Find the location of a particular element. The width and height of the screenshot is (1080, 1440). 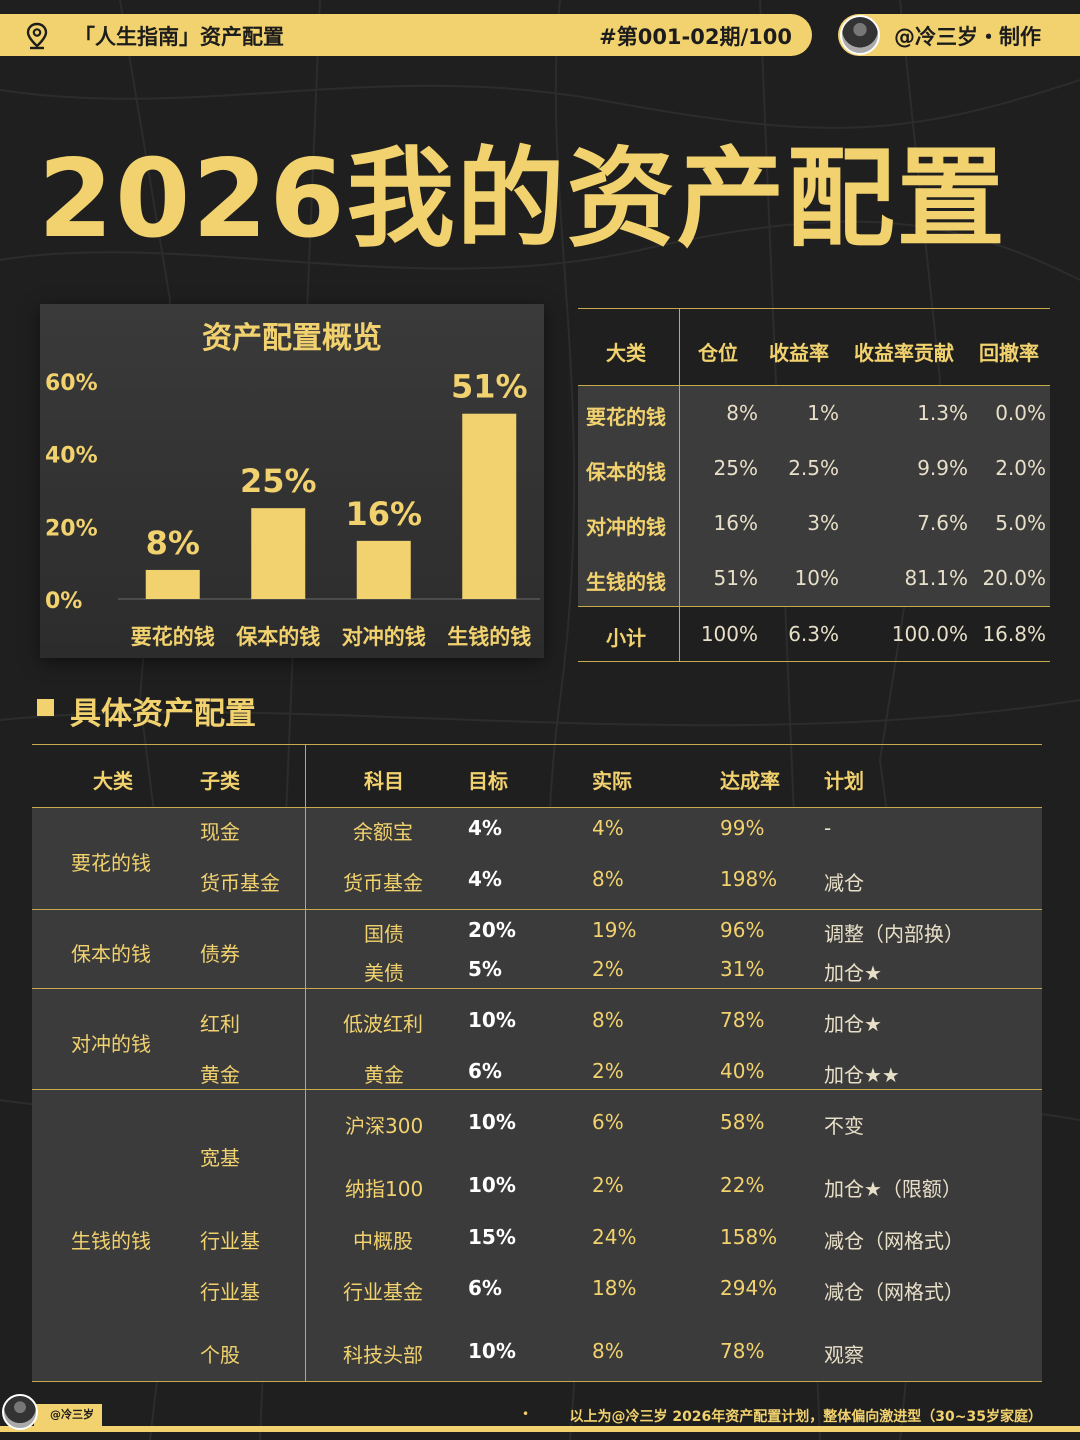

summary-total-return: 6.3% is located at coordinates (813, 634).